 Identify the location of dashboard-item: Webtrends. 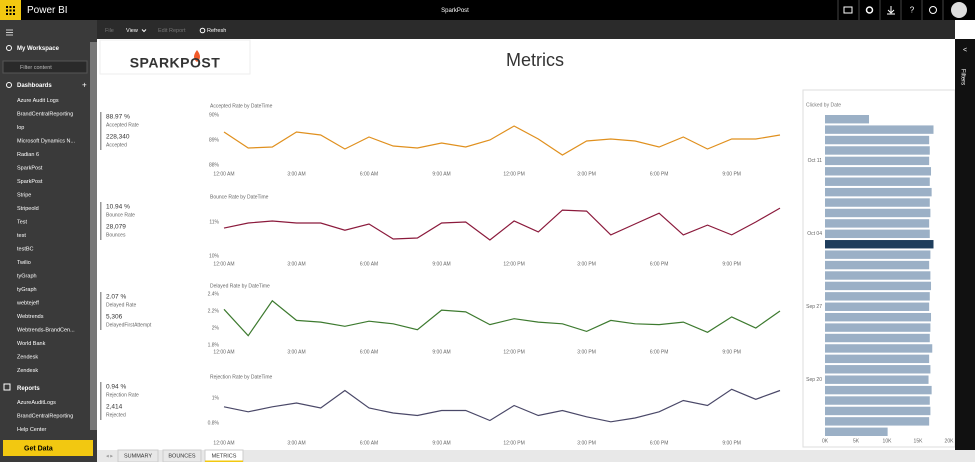
(30, 317).